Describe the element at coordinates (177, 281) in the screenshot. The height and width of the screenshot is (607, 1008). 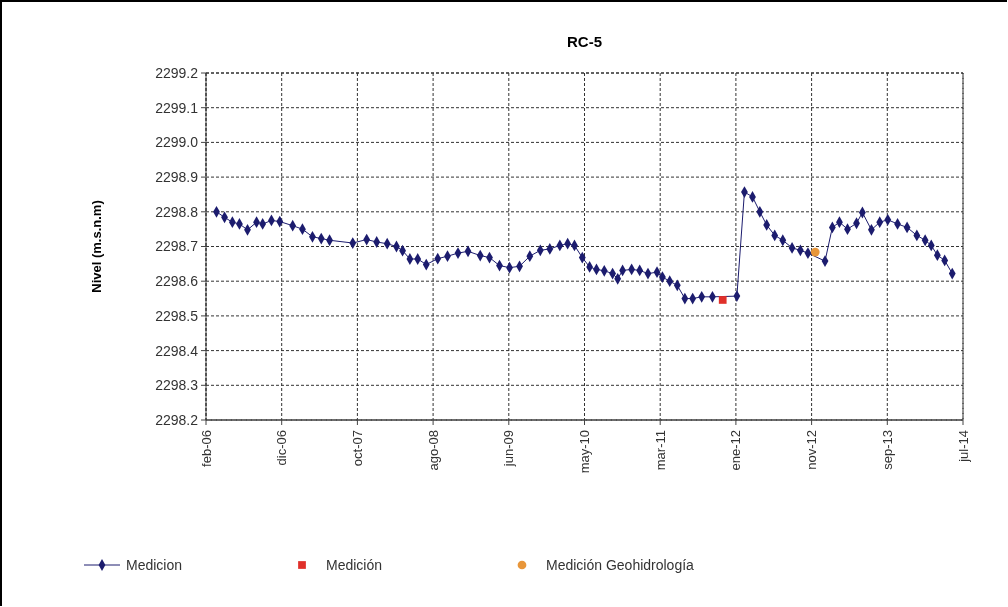
I see `y-tick-label: 2298.6` at that location.